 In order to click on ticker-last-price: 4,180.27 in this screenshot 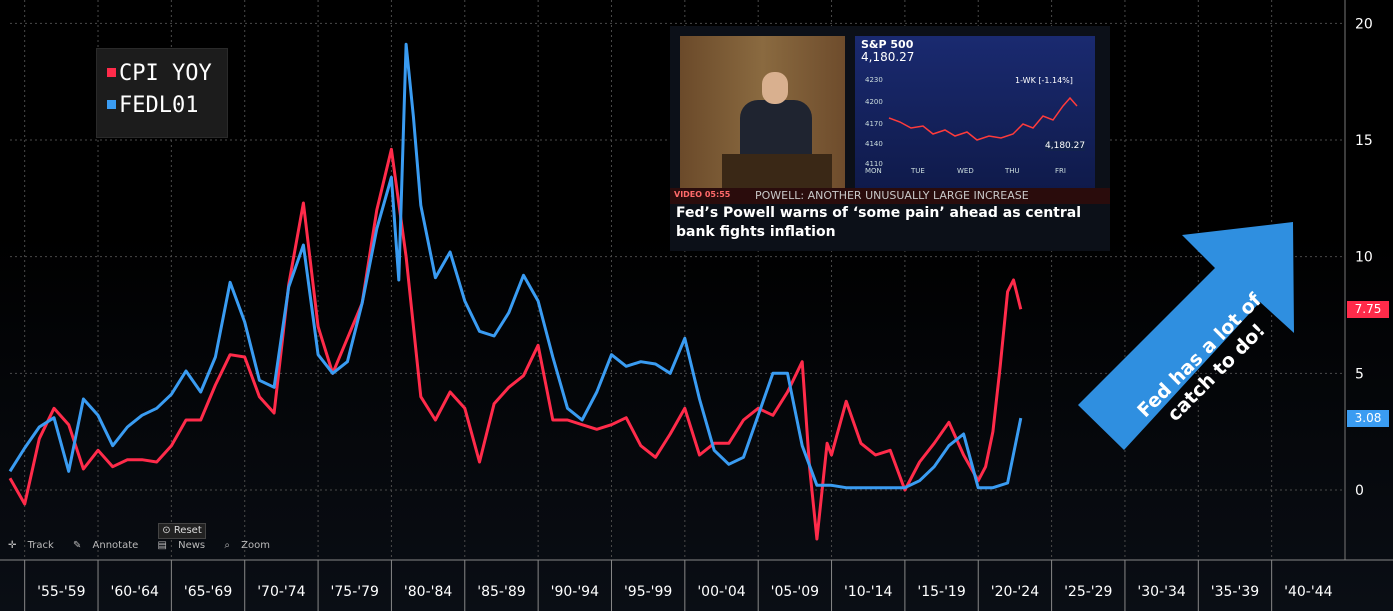, I will do `click(1065, 146)`.